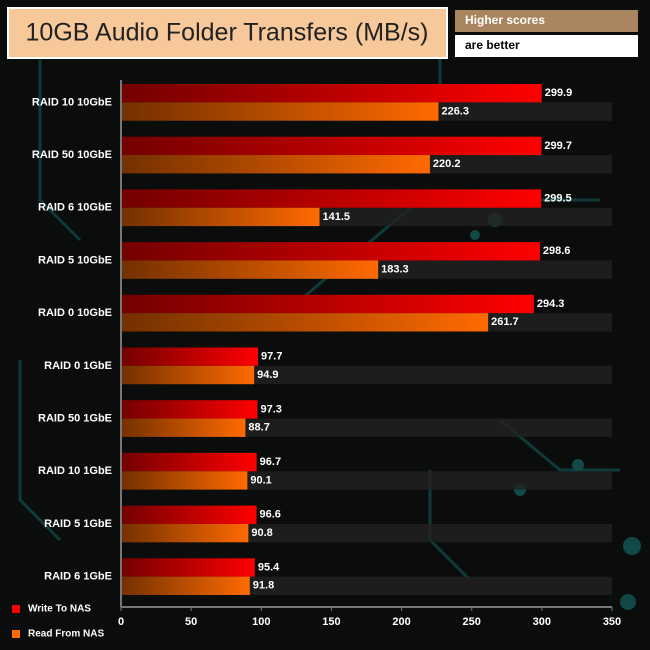 The image size is (650, 650). What do you see at coordinates (258, 428) in the screenshot?
I see `value-label: 88.7` at bounding box center [258, 428].